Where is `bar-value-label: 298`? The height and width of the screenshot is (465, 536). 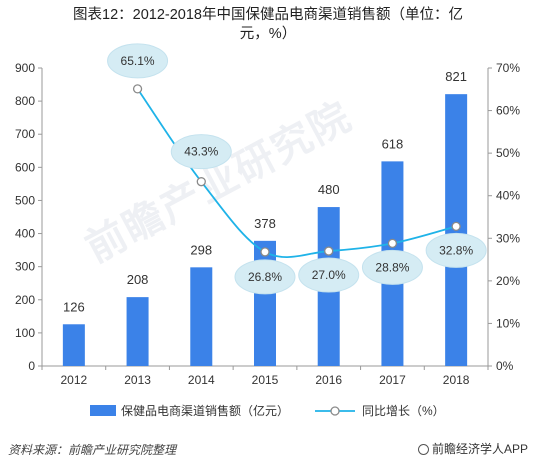
bar-value-label: 298 is located at coordinates (201, 249).